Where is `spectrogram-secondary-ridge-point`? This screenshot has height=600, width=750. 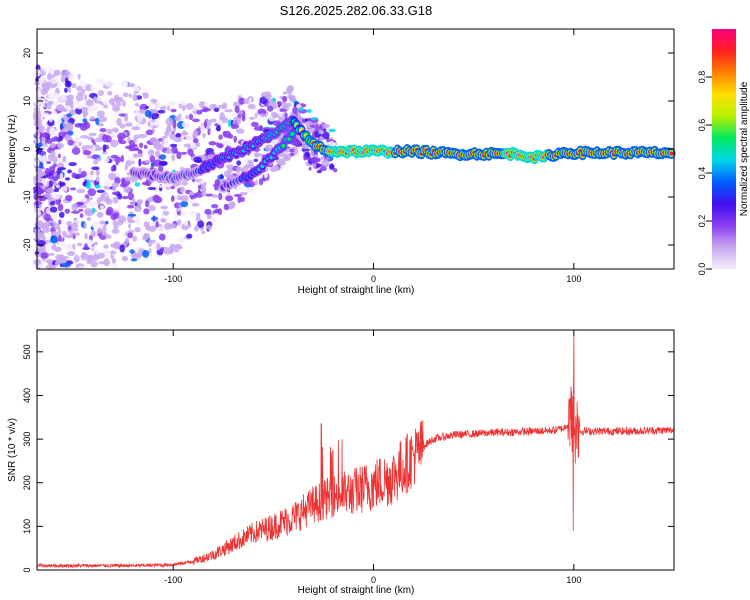
spectrogram-secondary-ridge-point is located at coordinates (283, 145).